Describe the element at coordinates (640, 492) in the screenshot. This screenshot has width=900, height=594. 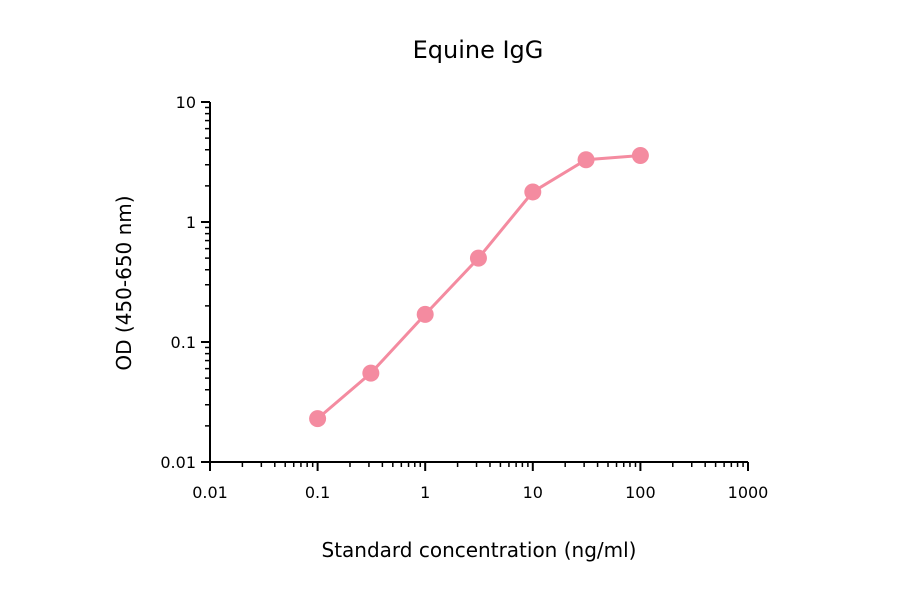
I see `x-tick-label: 100` at that location.